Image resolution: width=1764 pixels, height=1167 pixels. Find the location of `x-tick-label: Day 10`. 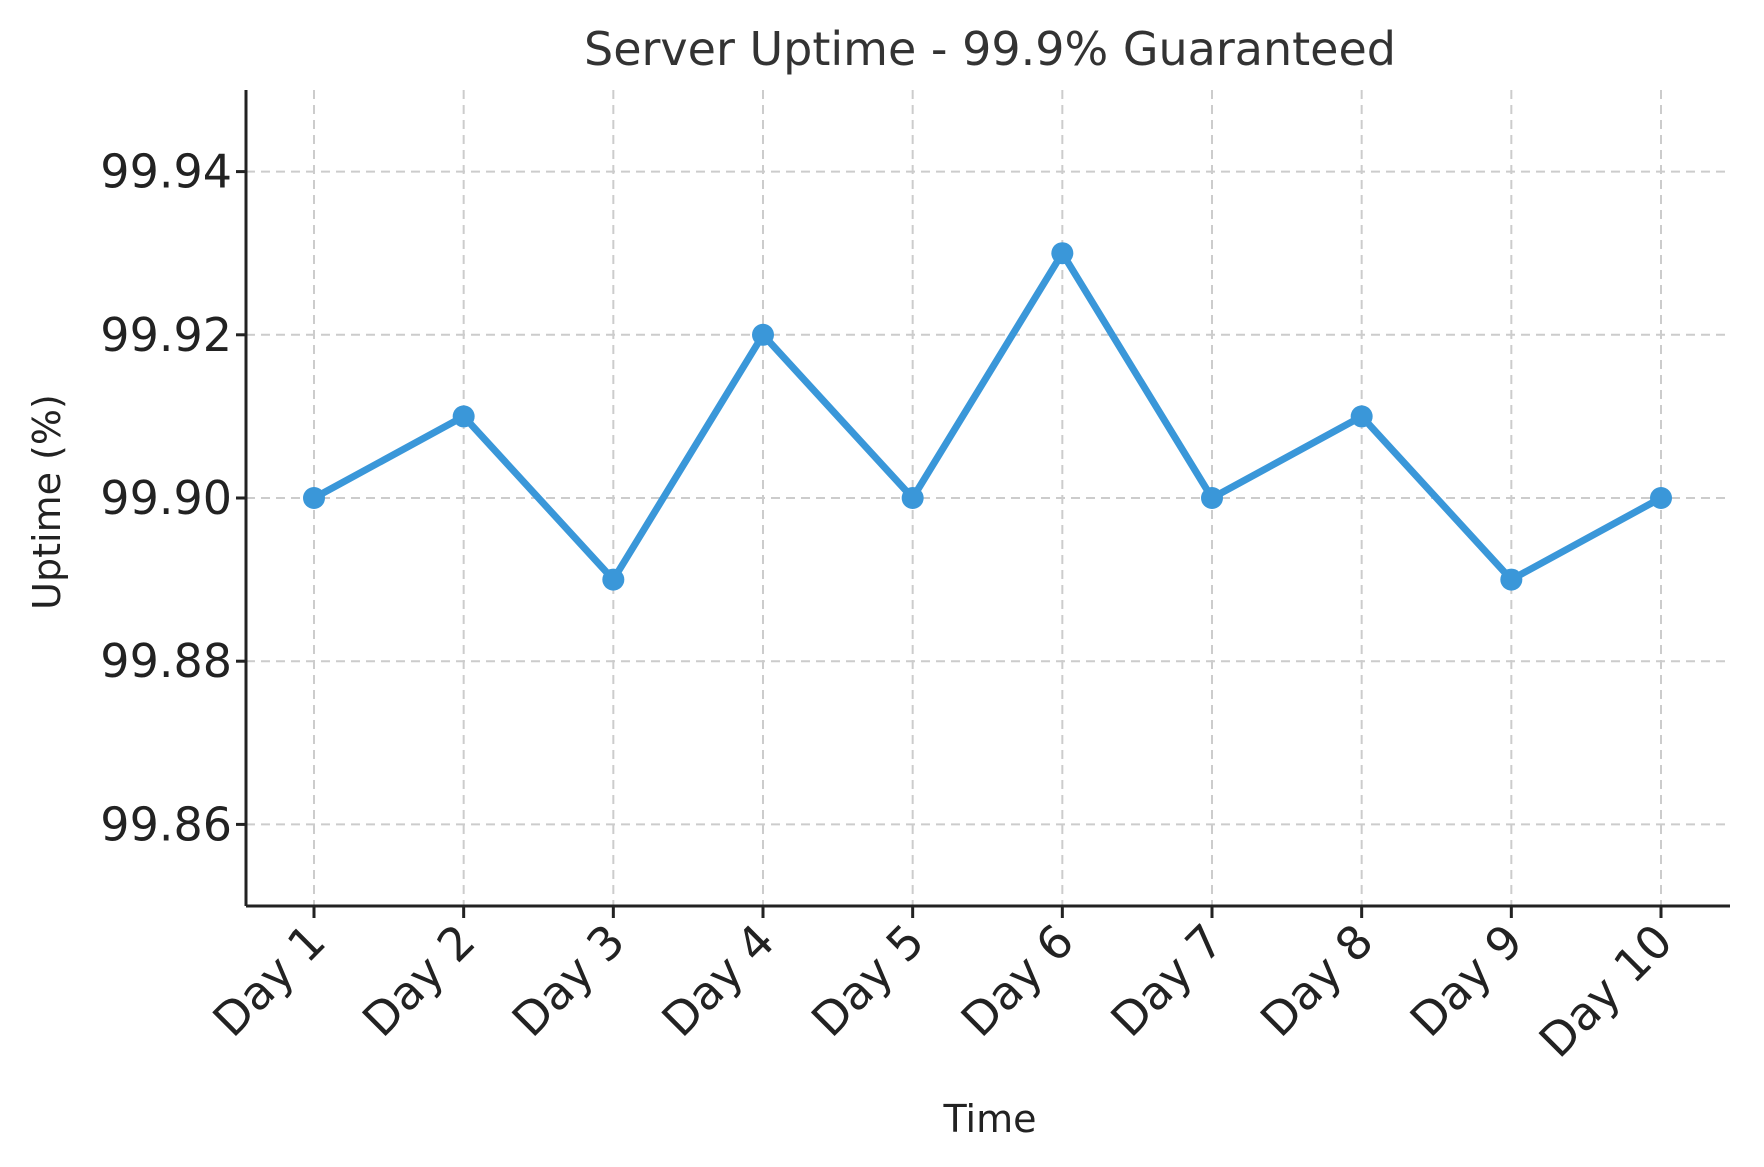

x-tick-label: Day 10 is located at coordinates (1606, 991).